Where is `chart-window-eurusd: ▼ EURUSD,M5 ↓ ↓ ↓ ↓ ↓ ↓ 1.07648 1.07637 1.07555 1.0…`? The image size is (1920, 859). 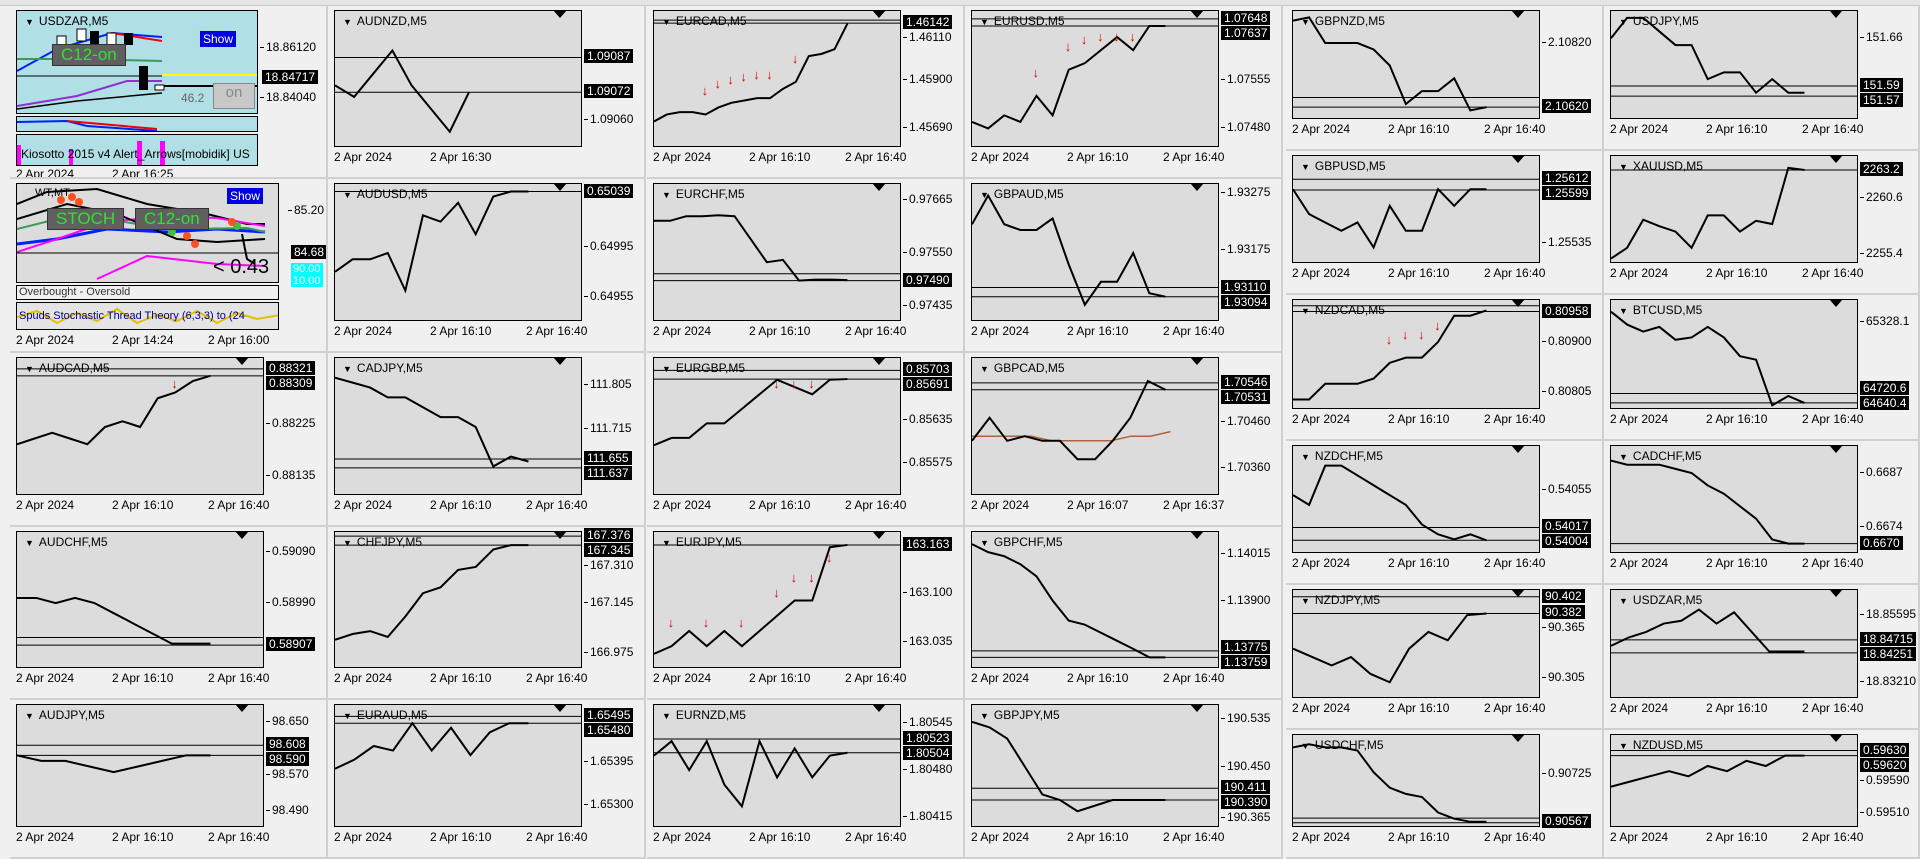
chart-window-eurusd: ▼ EURUSD,M5 ↓ ↓ ↓ ↓ ↓ ↓ 1.07648 1.07637 1.07555 1.0… is located at coordinates (1124, 92).